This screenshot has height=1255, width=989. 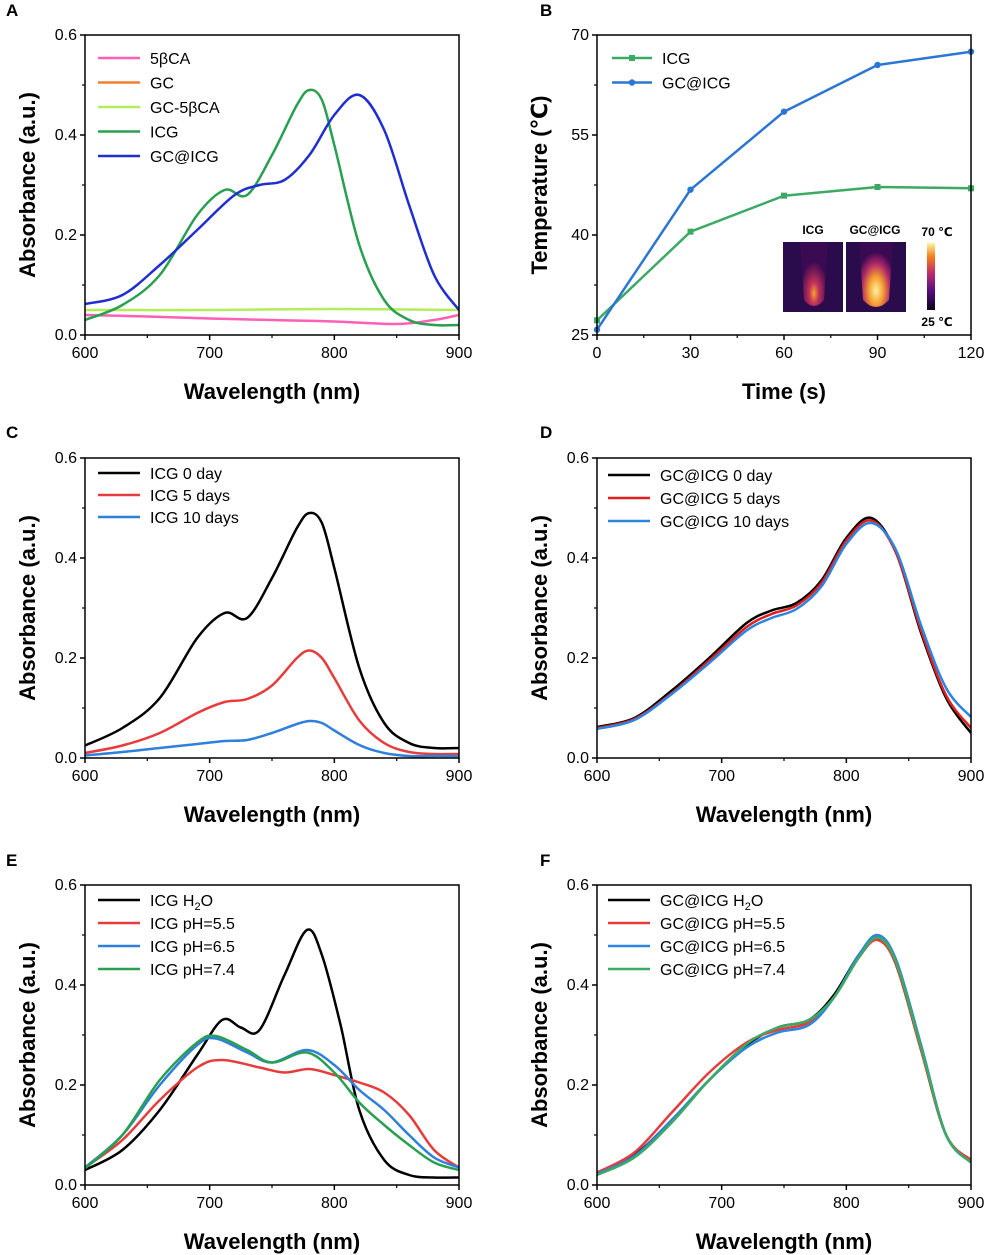 What do you see at coordinates (192, 970) in the screenshot?
I see `legend-label: ICG pH=7.4` at bounding box center [192, 970].